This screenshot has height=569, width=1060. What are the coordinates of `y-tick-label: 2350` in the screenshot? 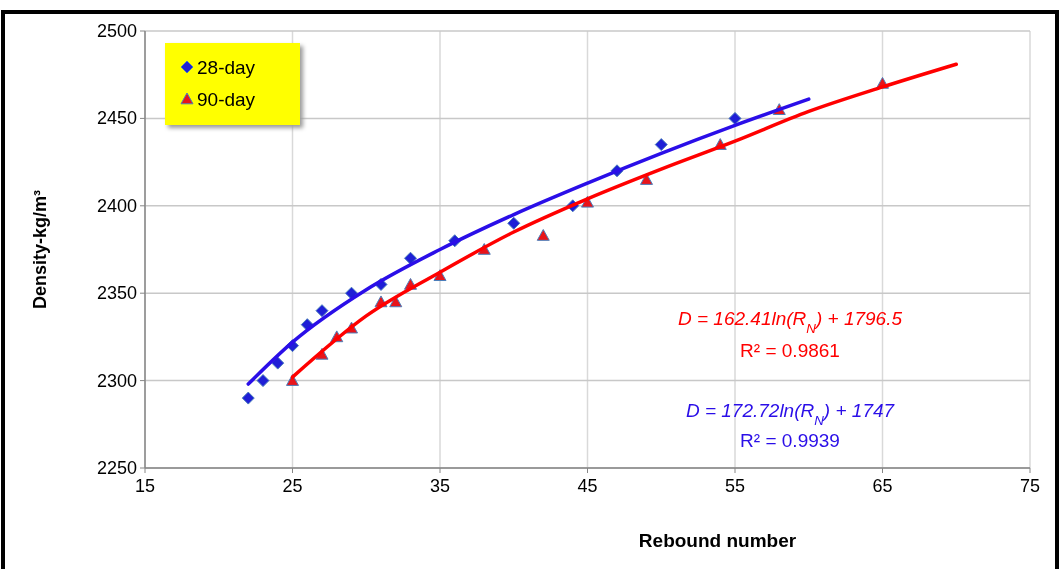 It's located at (116, 293).